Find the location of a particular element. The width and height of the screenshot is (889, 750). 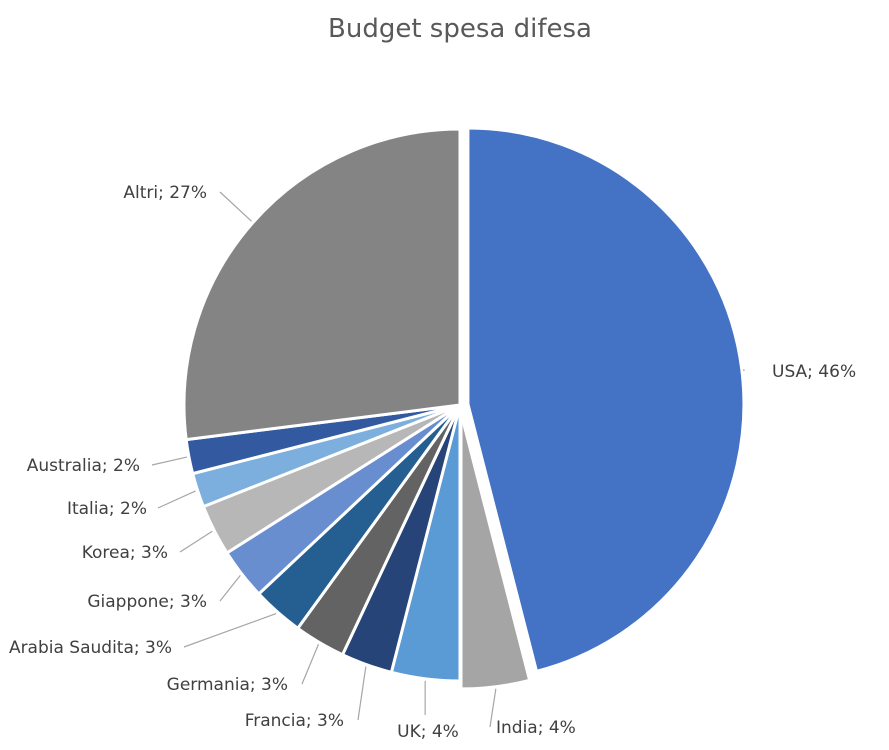

pie-slice-altri is located at coordinates (322, 284).